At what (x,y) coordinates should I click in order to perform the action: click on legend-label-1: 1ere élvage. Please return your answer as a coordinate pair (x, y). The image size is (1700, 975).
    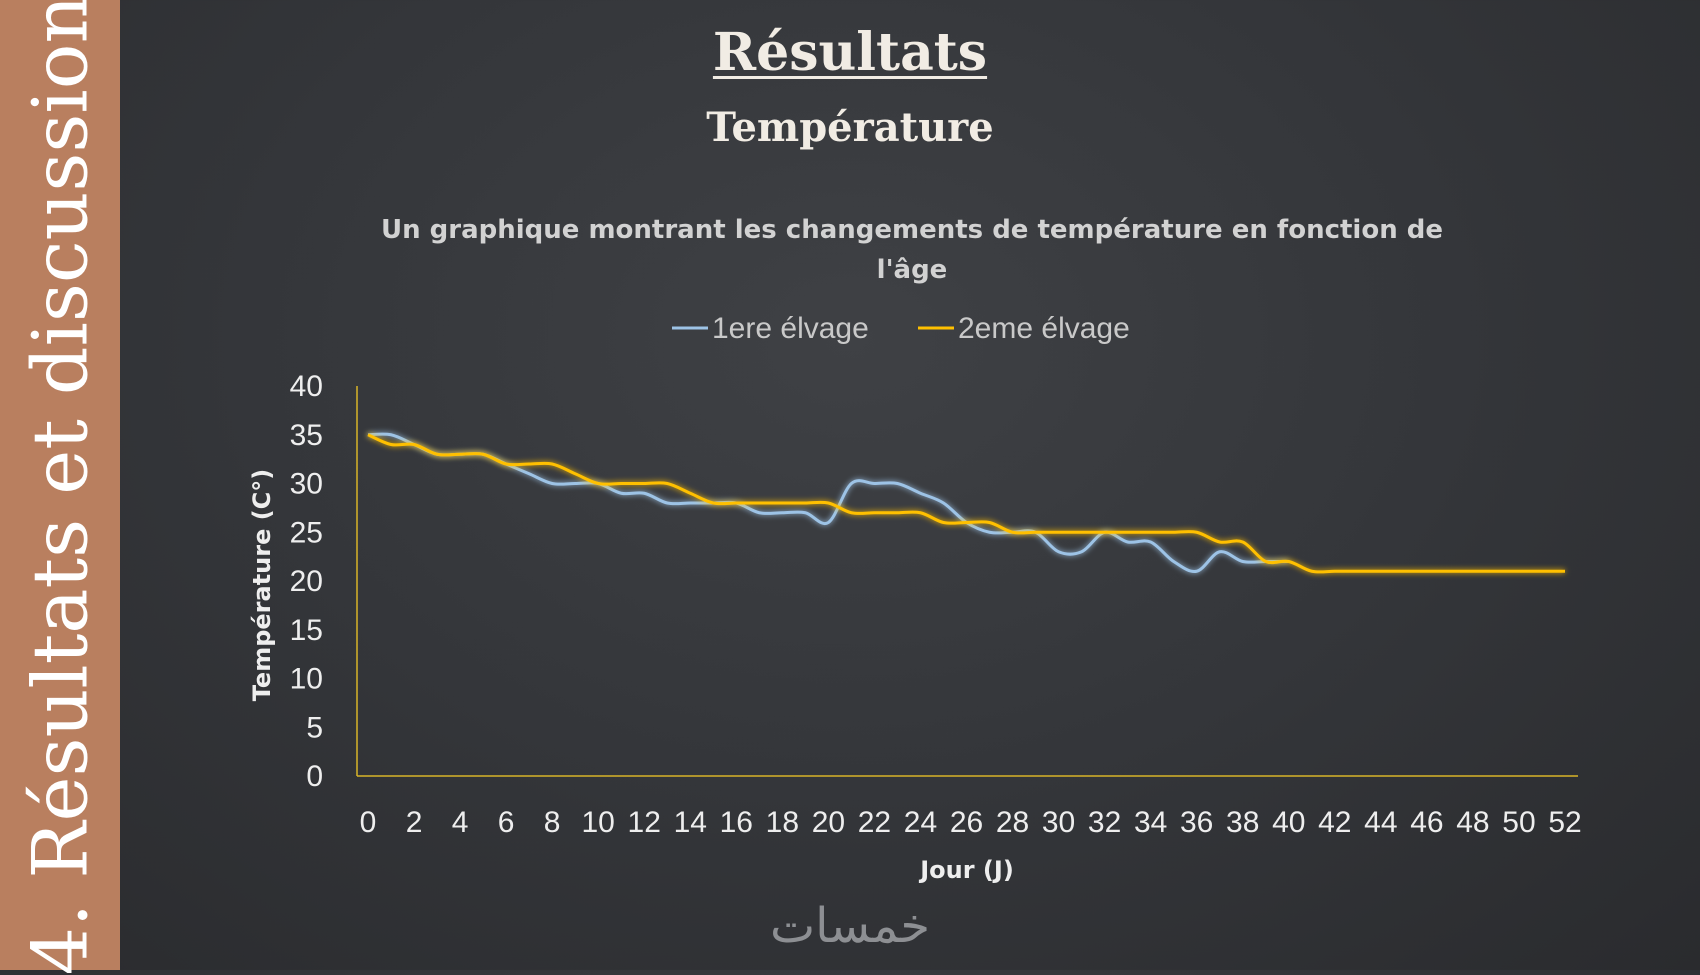
    Looking at the image, I should click on (790, 328).